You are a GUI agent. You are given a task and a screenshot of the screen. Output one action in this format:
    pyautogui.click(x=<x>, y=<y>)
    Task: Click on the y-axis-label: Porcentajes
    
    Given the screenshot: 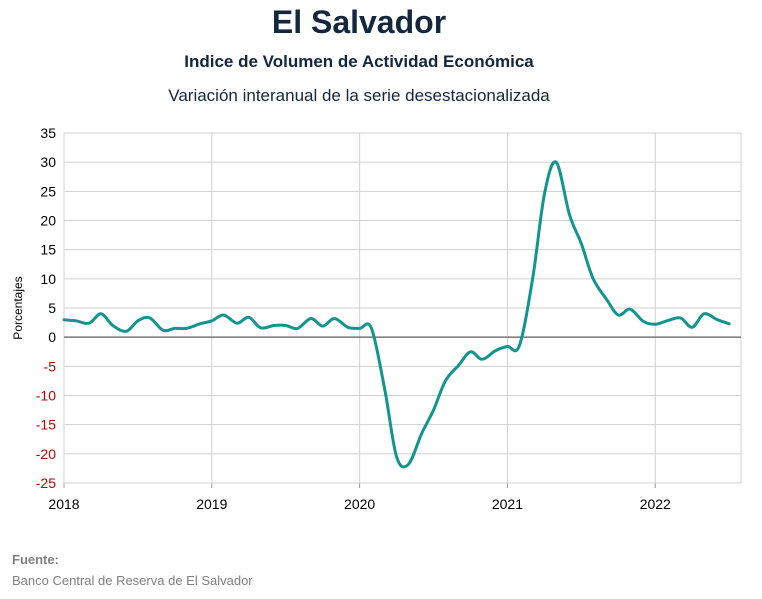 What is the action you would take?
    pyautogui.click(x=18, y=307)
    